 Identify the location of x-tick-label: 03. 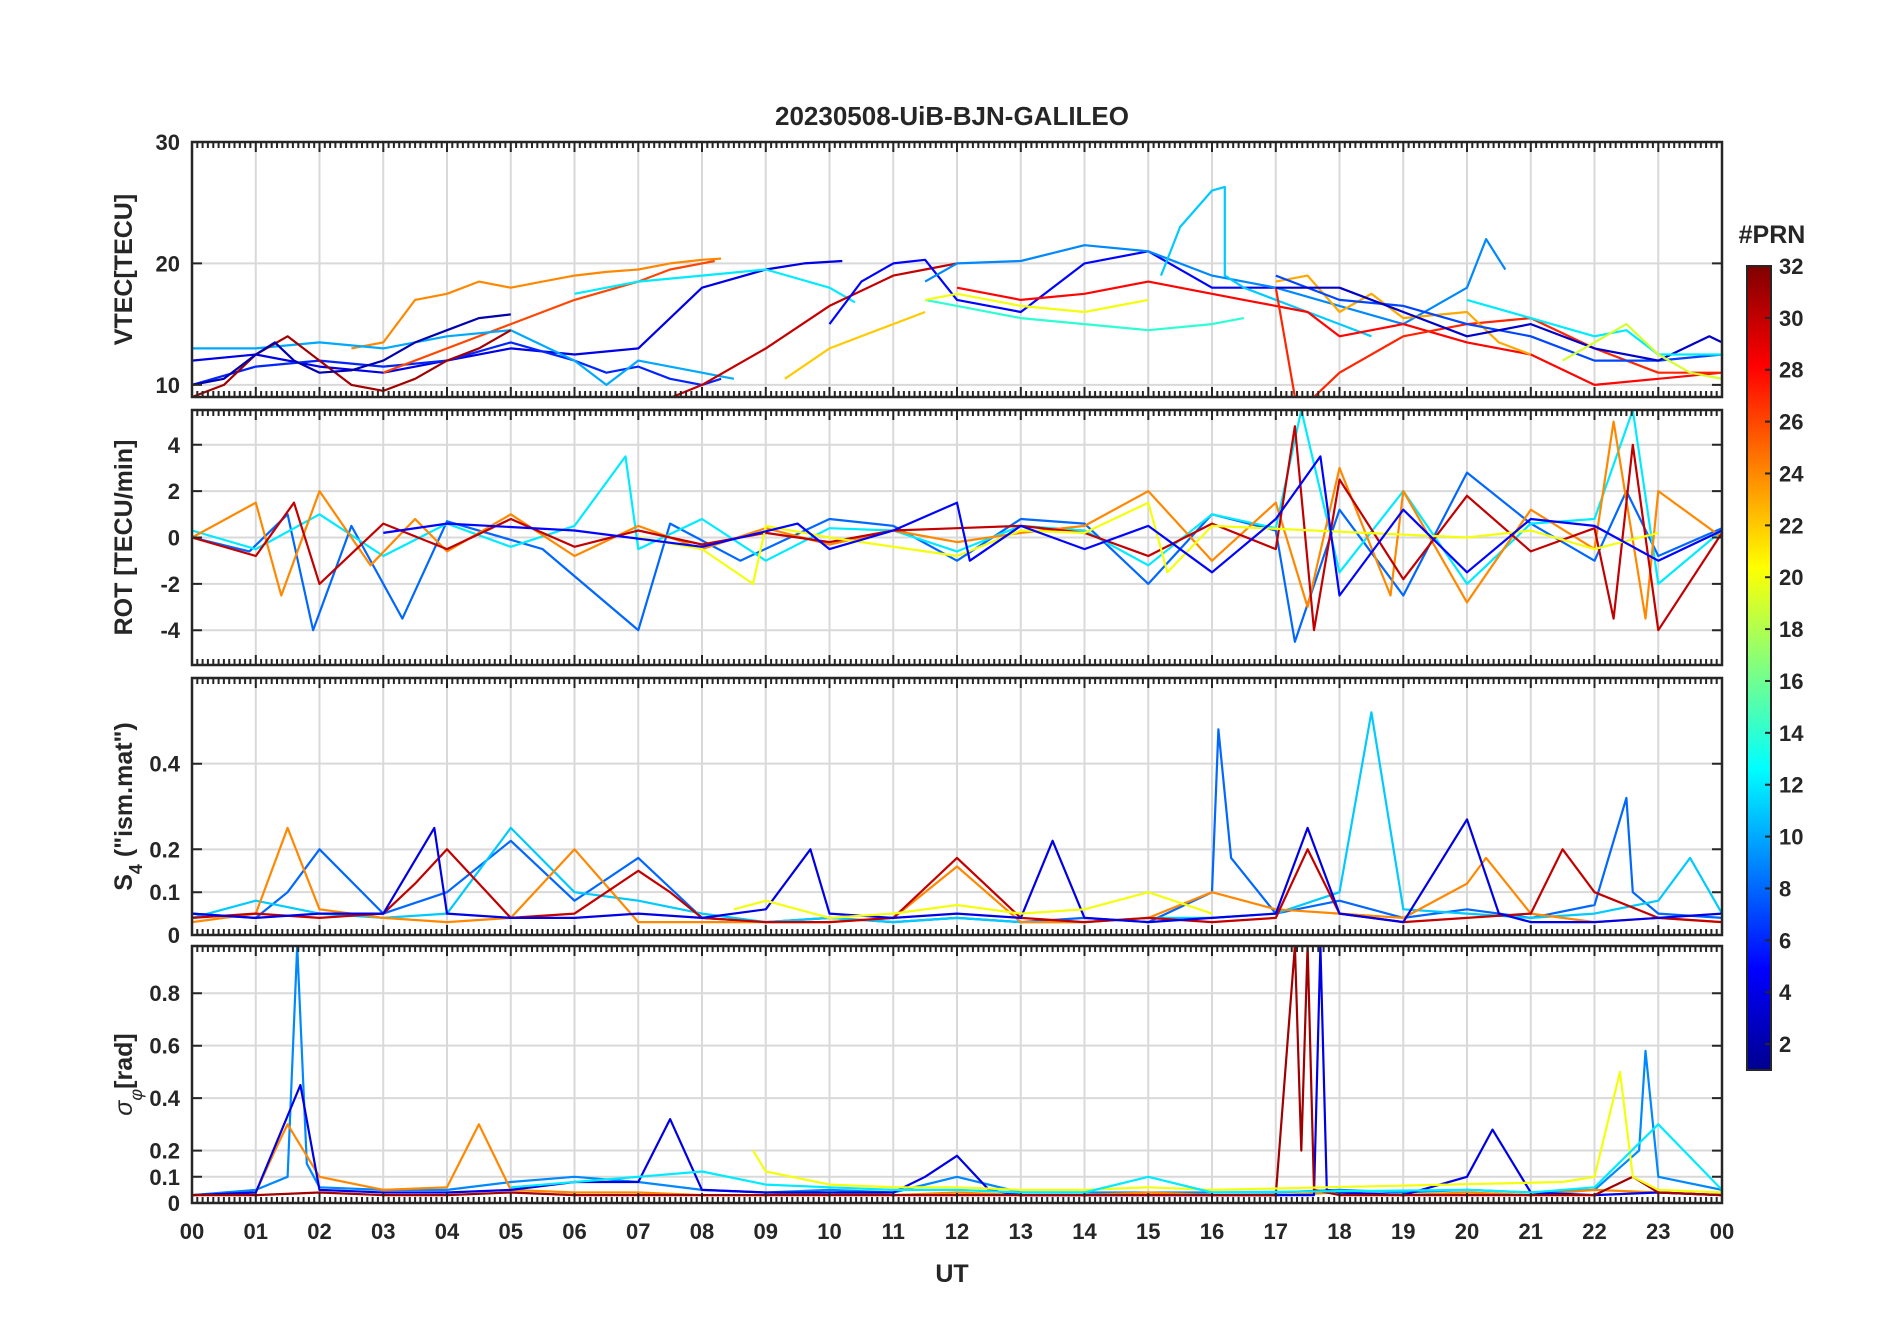
(383, 1231).